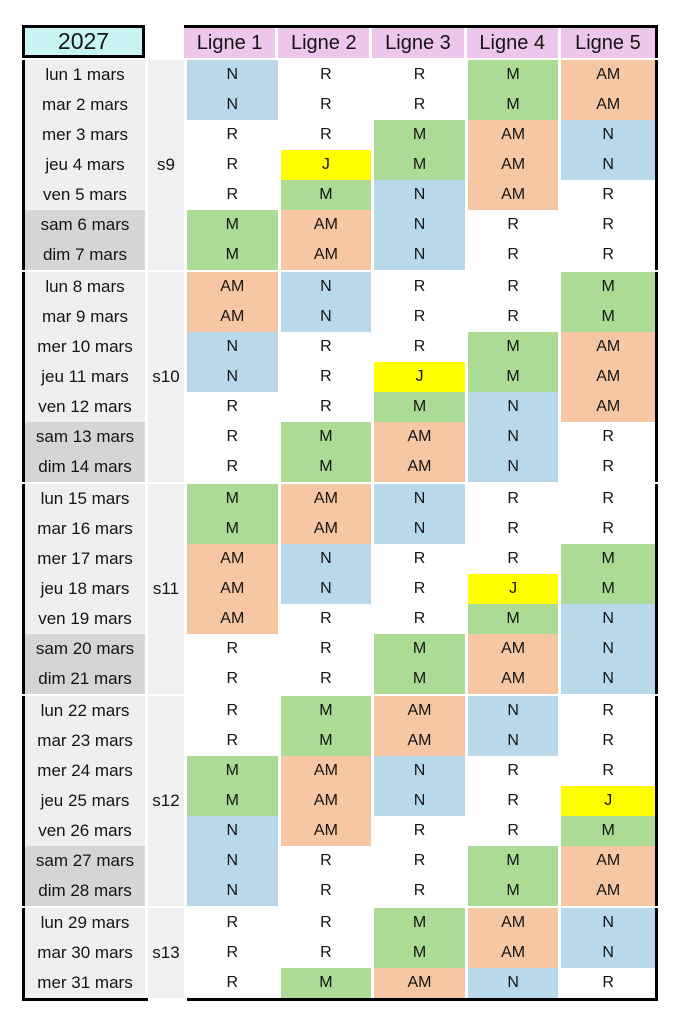 The width and height of the screenshot is (683, 1013). I want to click on week-label: s12, so click(167, 801).